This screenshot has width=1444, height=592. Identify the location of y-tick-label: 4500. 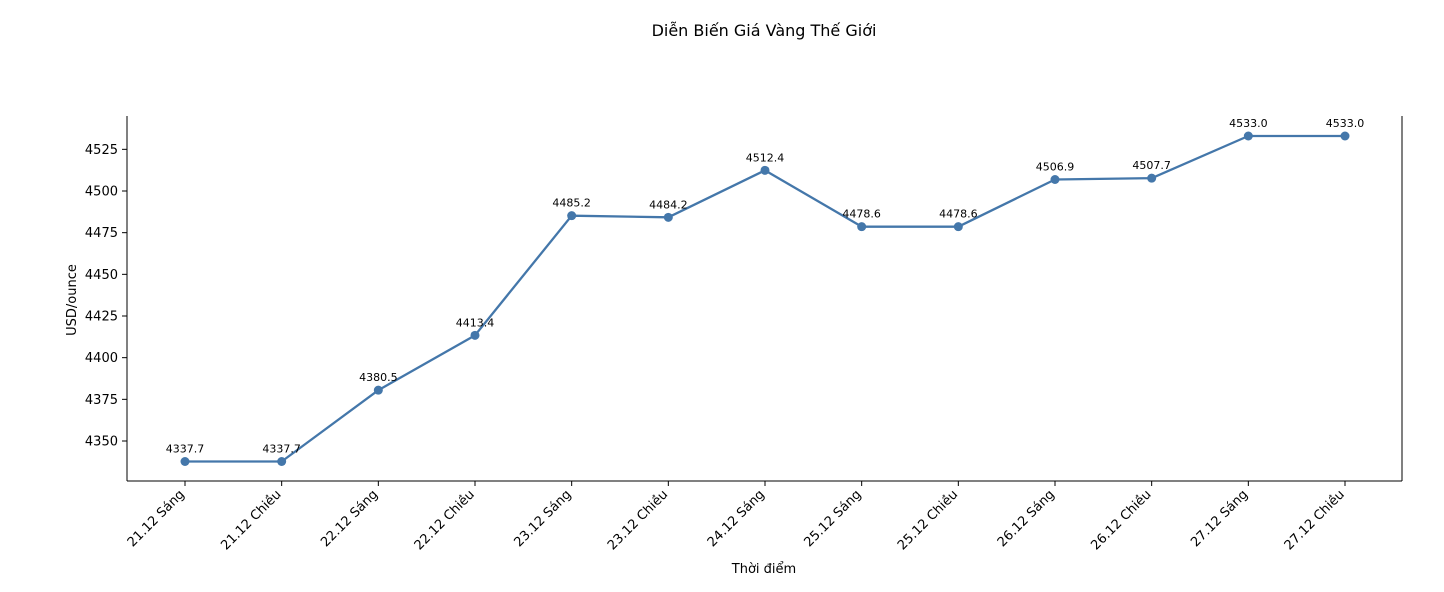
(101, 192).